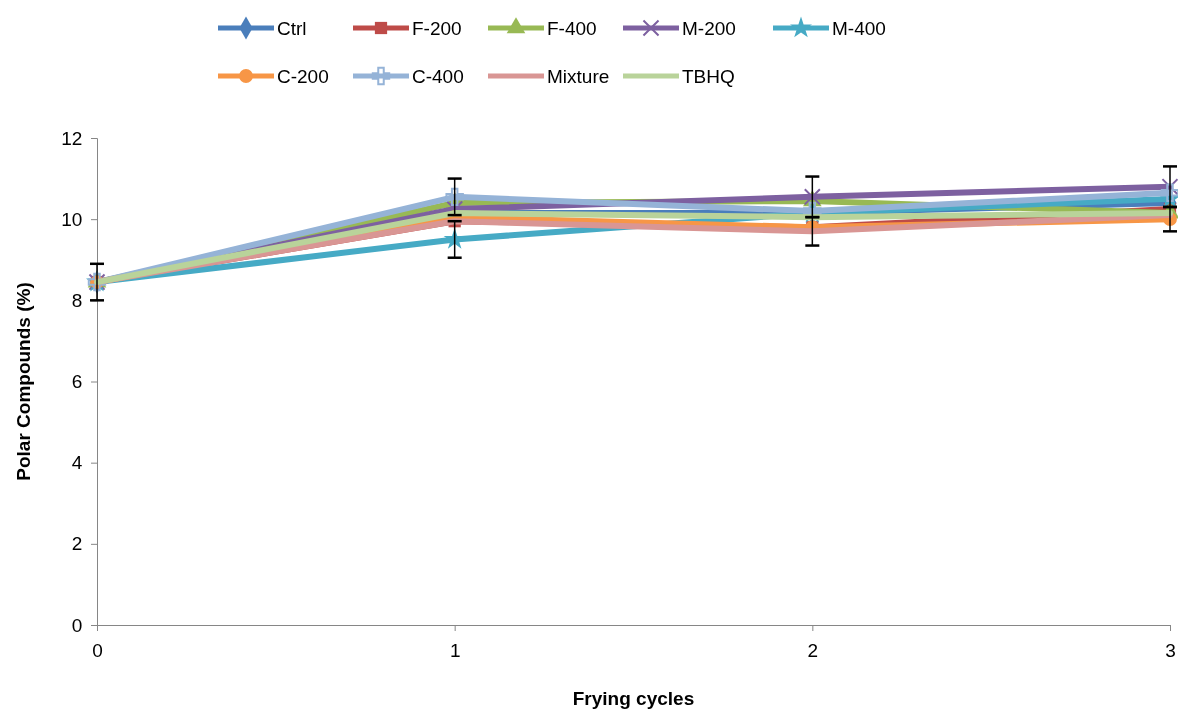 This screenshot has width=1178, height=713. What do you see at coordinates (77, 463) in the screenshot?
I see `y-tick-label: 4` at bounding box center [77, 463].